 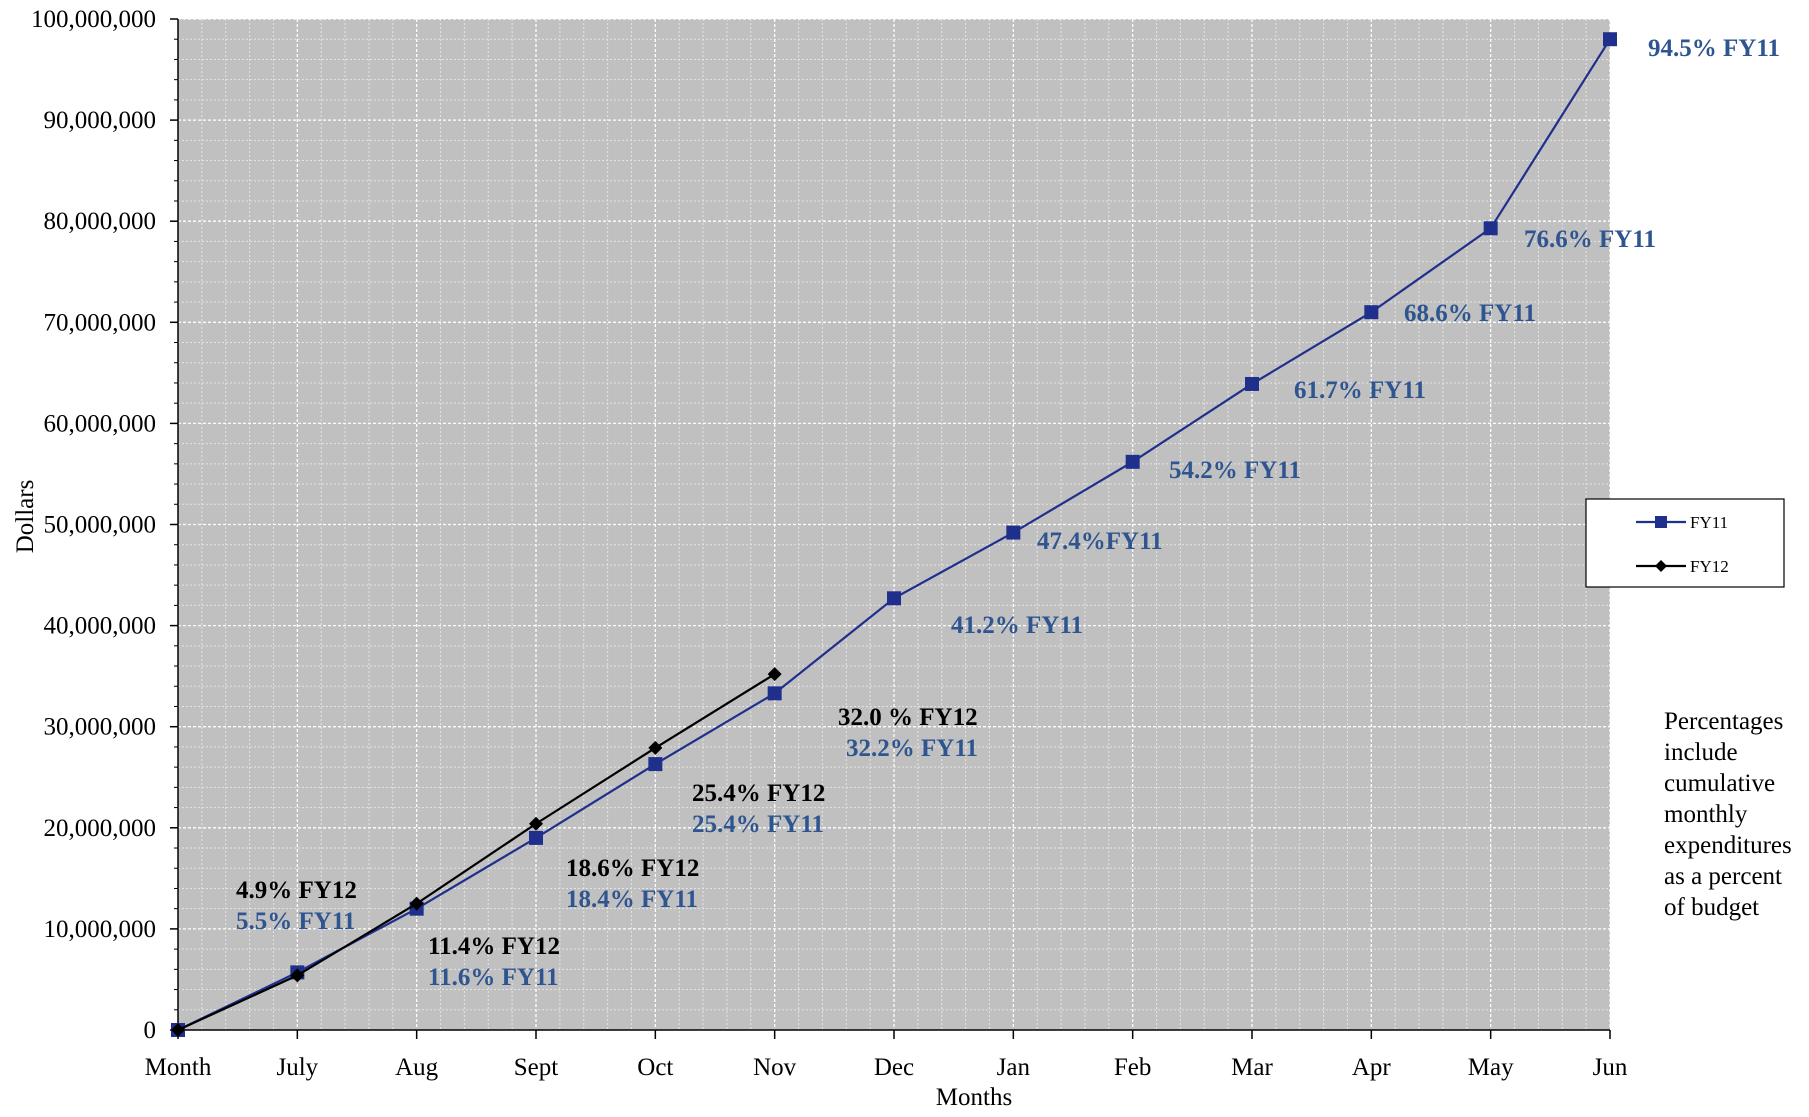 What do you see at coordinates (1372, 1067) in the screenshot?
I see `x-tick-label: Apr` at bounding box center [1372, 1067].